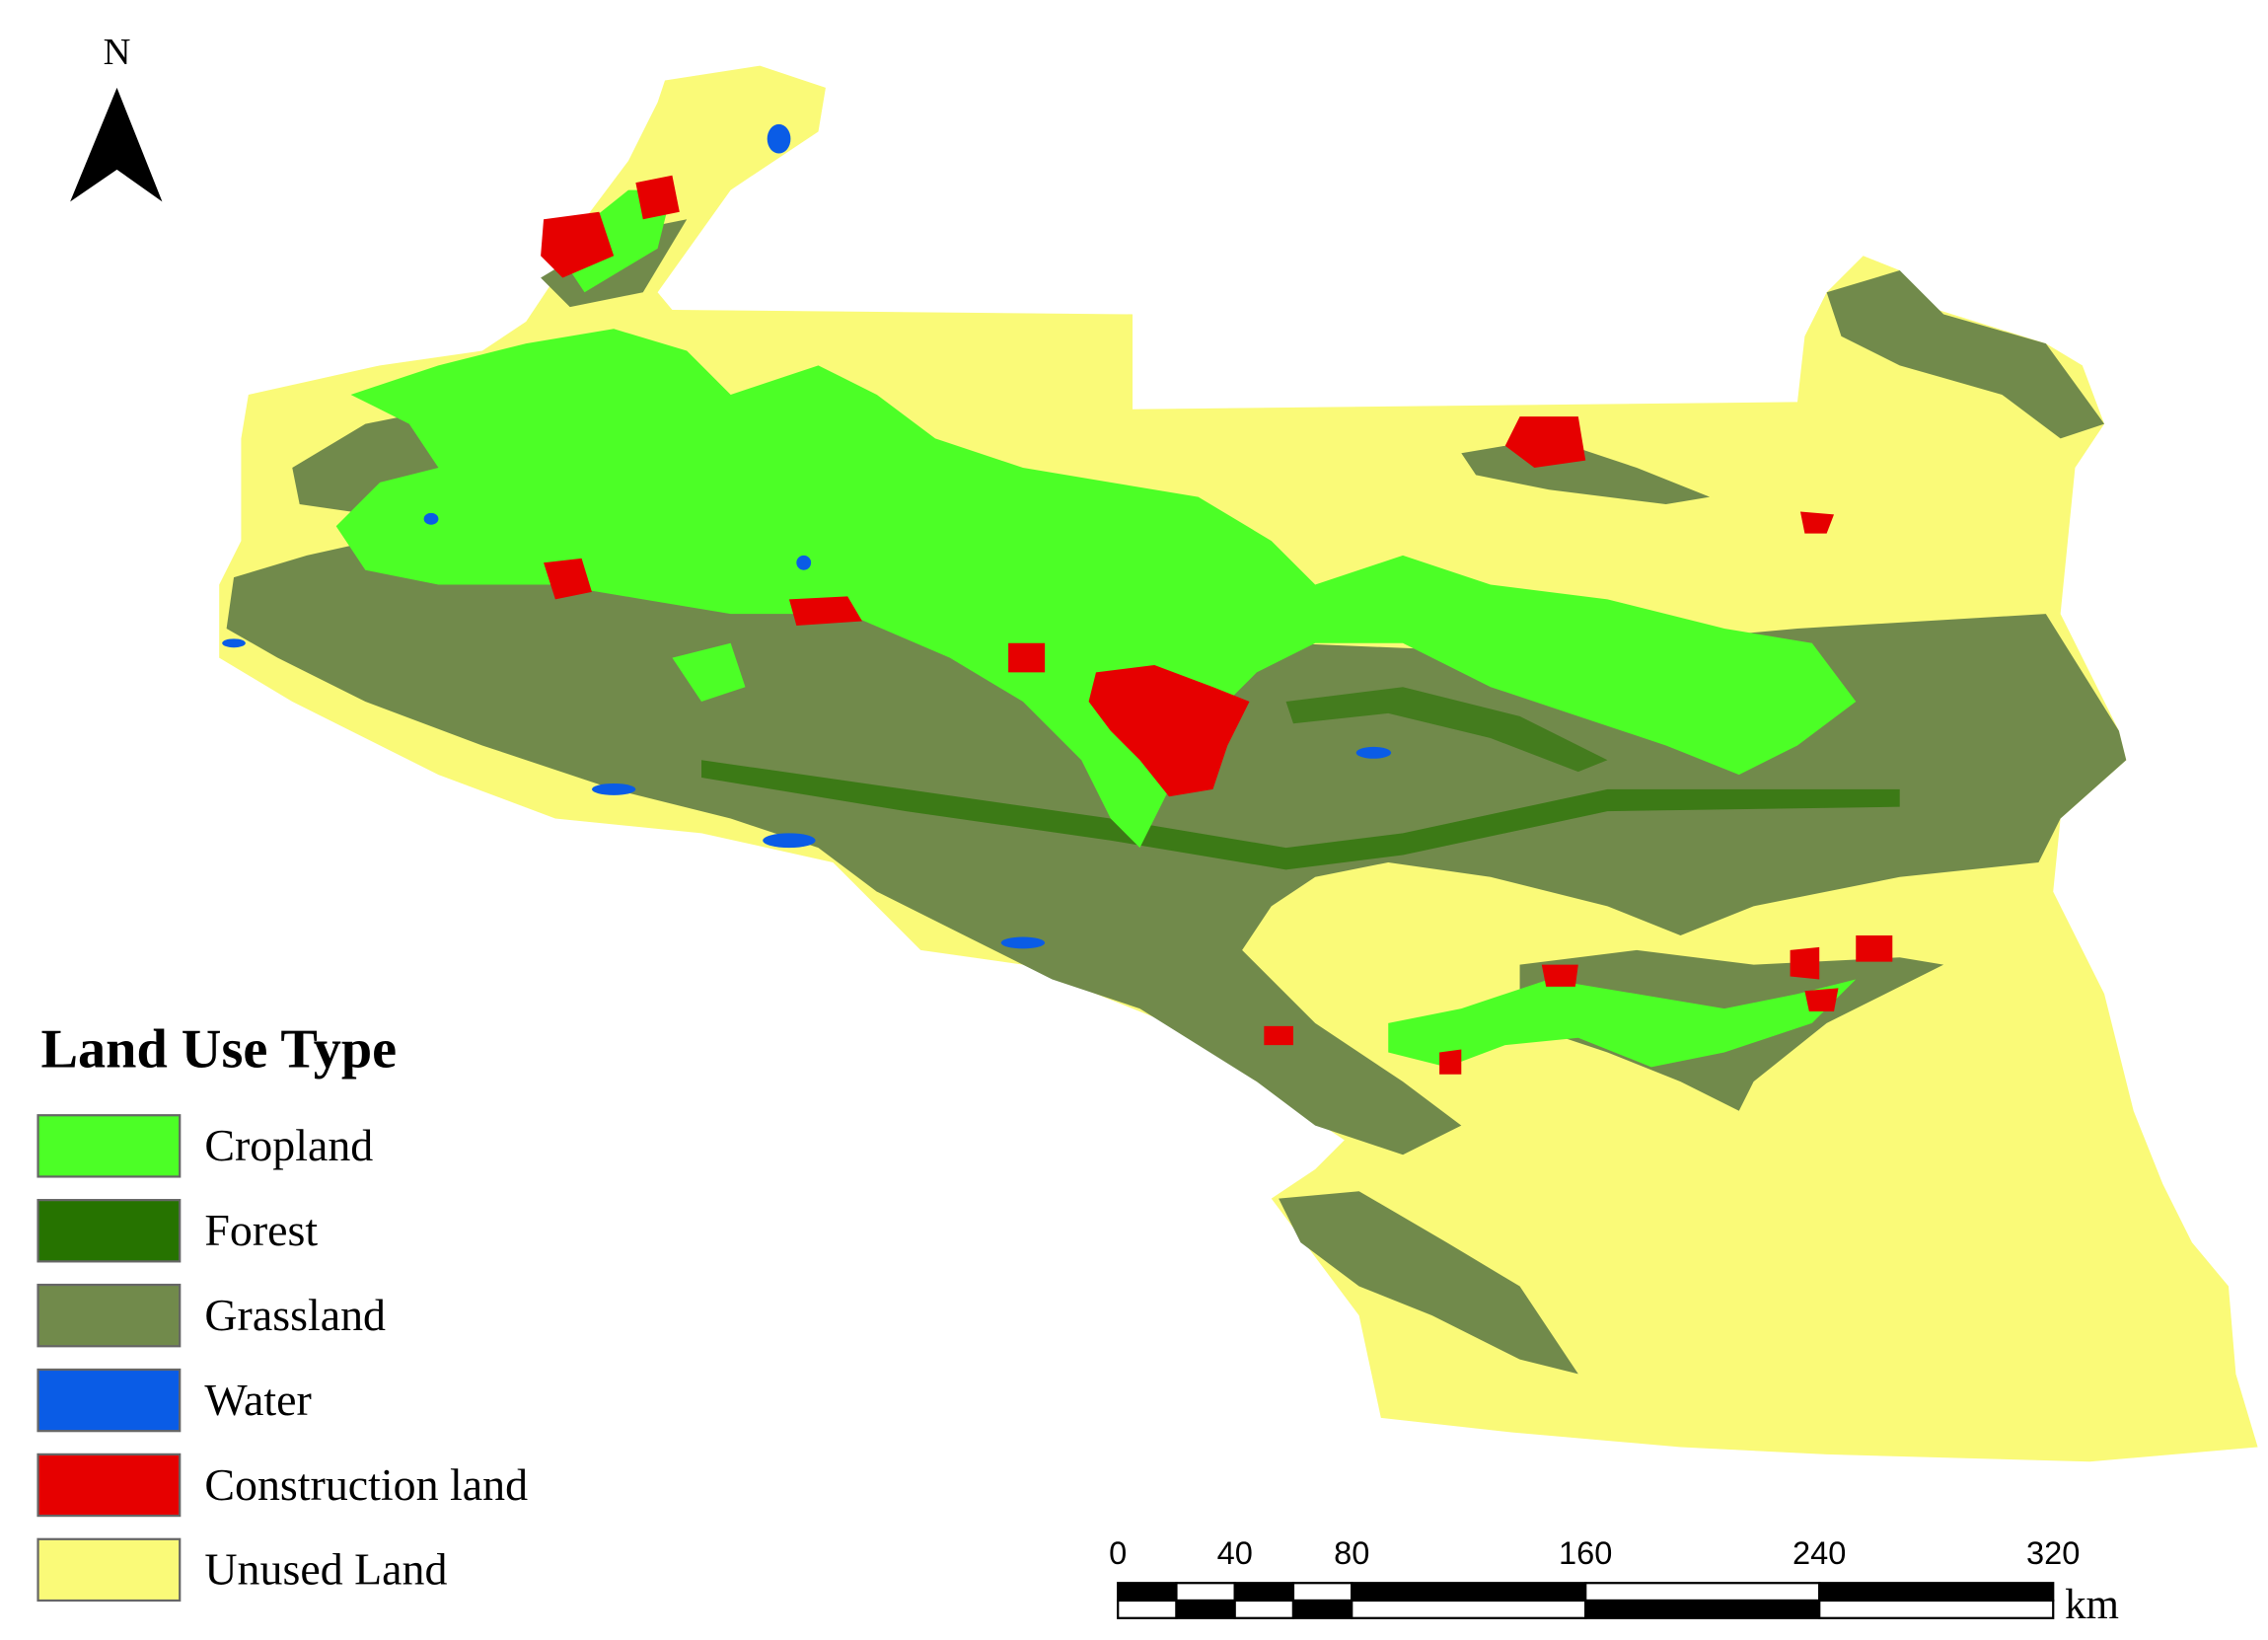  I want to click on legend-label: Grassland, so click(295, 1315).